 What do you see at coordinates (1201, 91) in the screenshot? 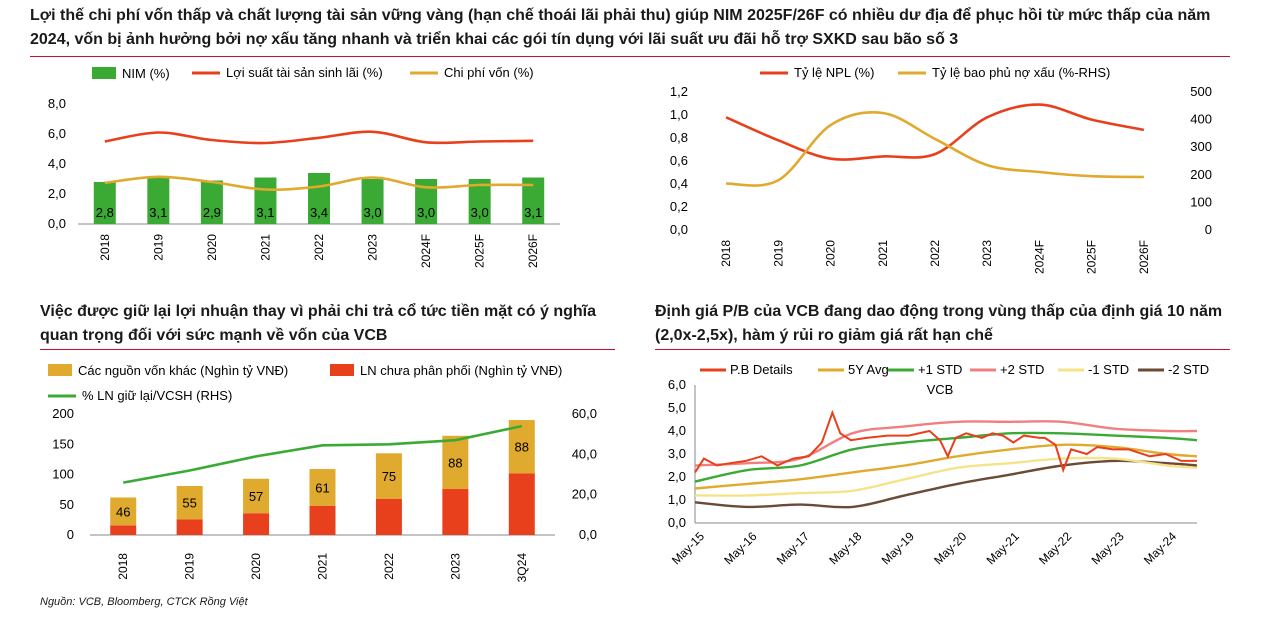
I see `npl-ytick-right-label: 500` at bounding box center [1201, 91].